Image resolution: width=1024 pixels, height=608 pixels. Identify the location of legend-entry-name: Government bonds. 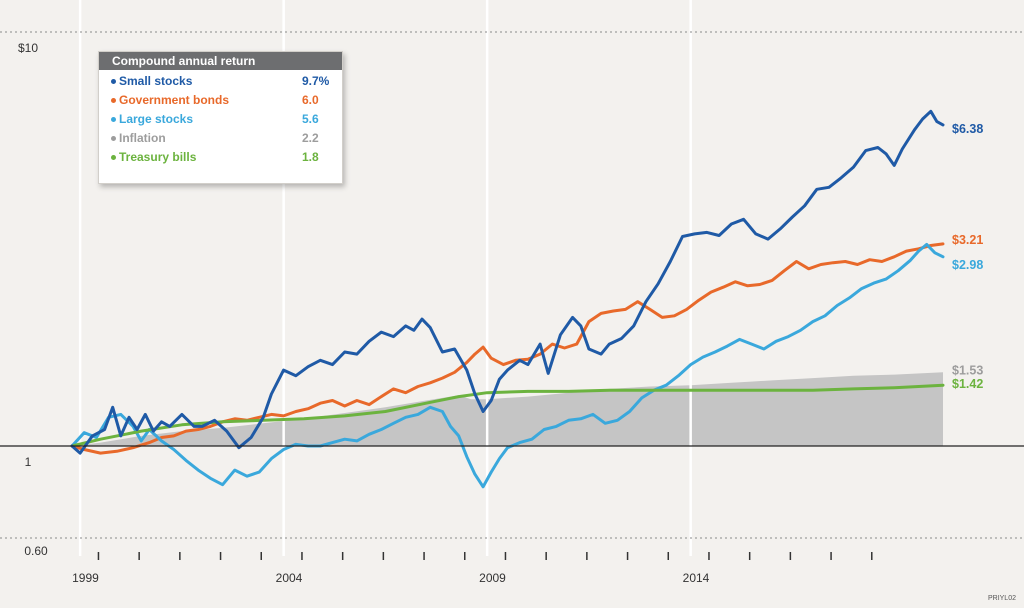
(174, 100).